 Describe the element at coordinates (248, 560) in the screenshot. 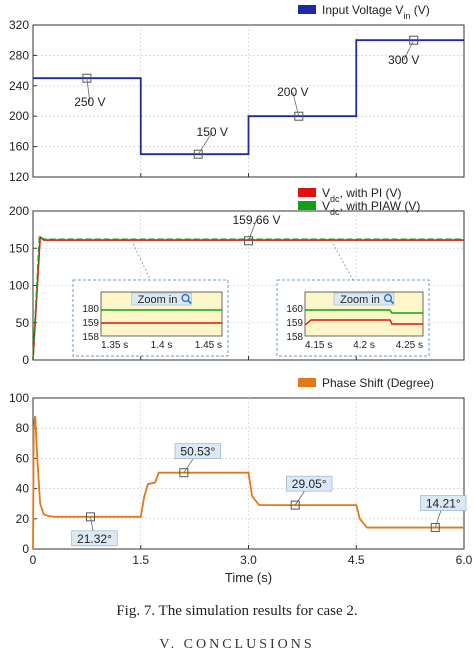

I see `x-tick-label: 3.0` at that location.